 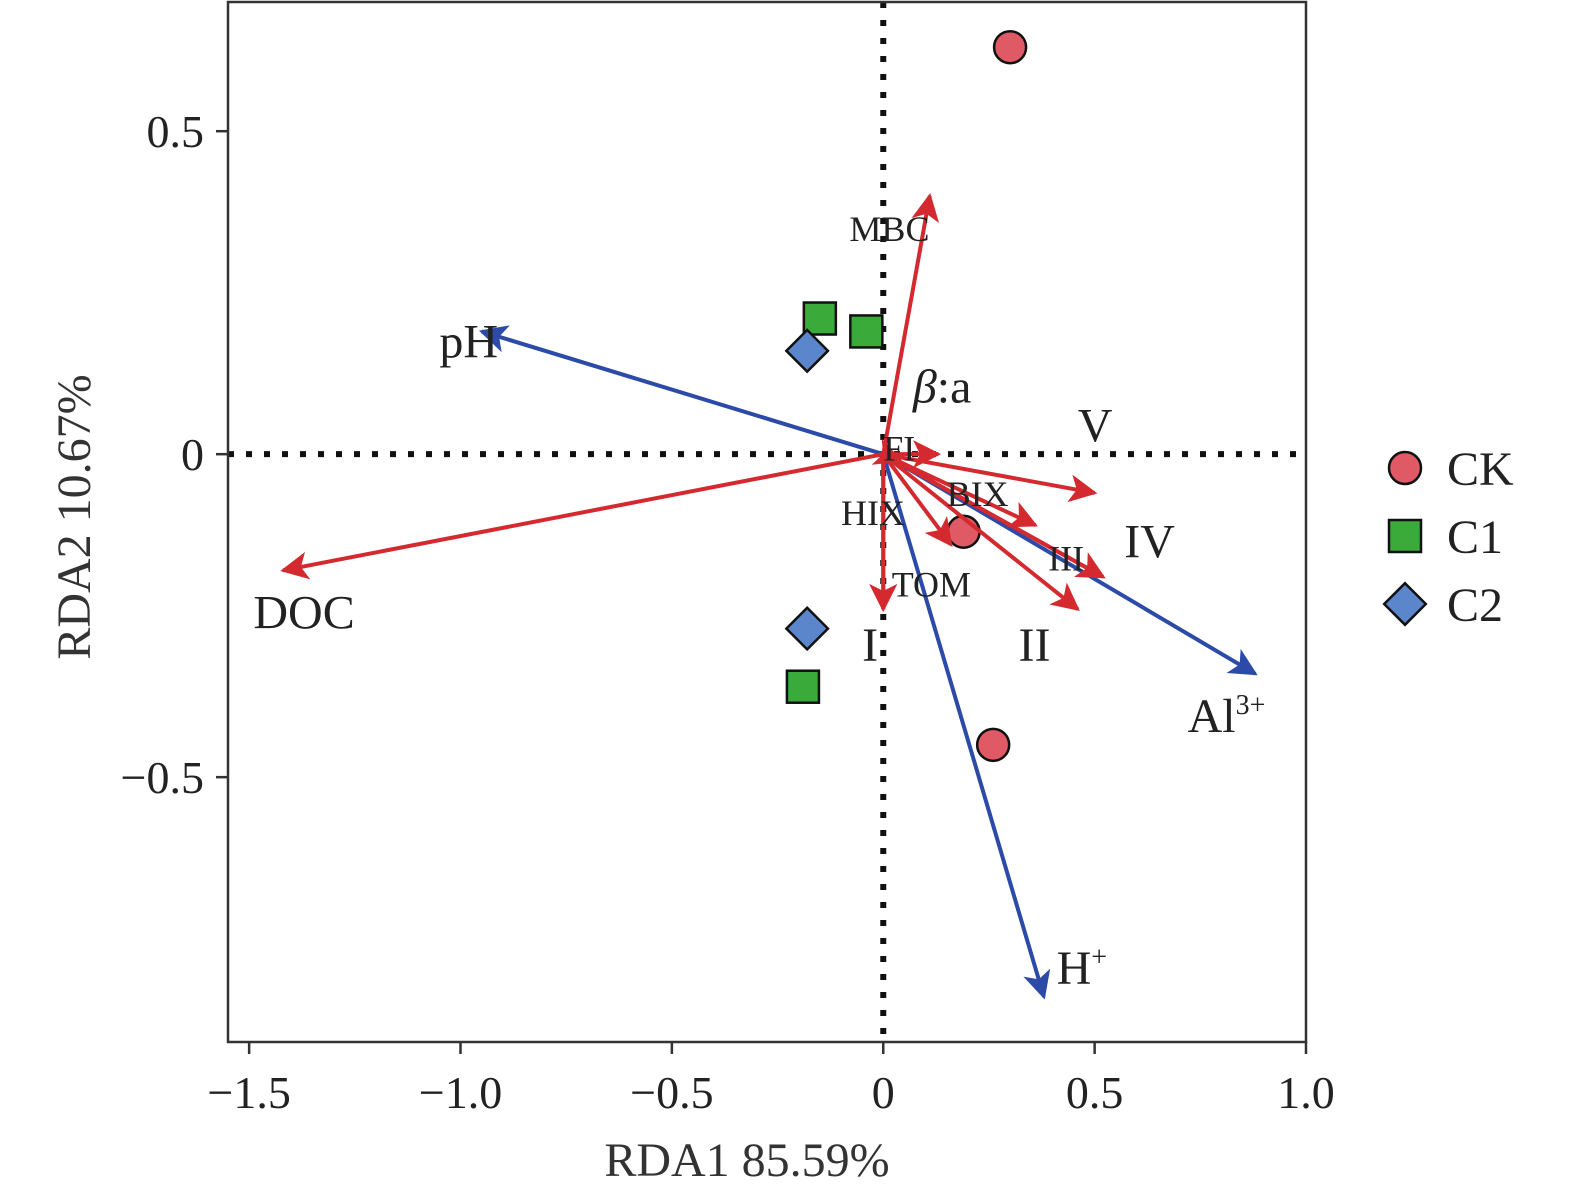 What do you see at coordinates (1306, 1092) in the screenshot?
I see `x-tick-label-5: 1.0` at bounding box center [1306, 1092].